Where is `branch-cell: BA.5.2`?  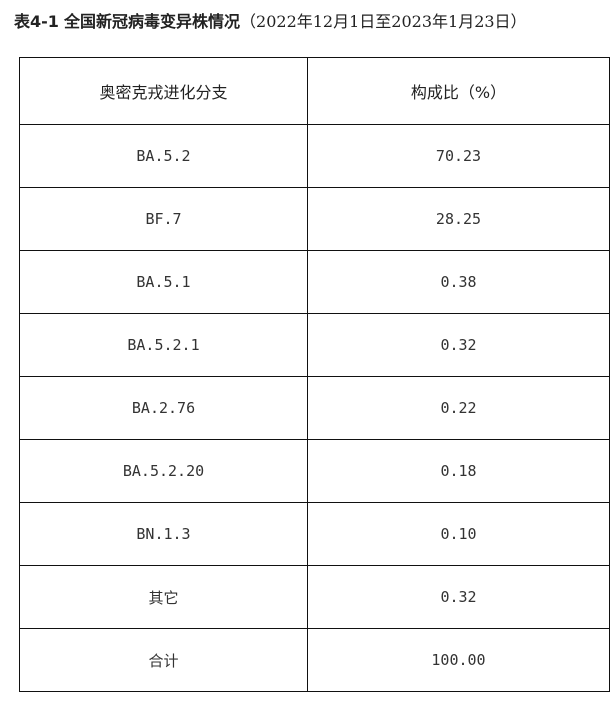
branch-cell: BA.5.2 is located at coordinates (163, 156).